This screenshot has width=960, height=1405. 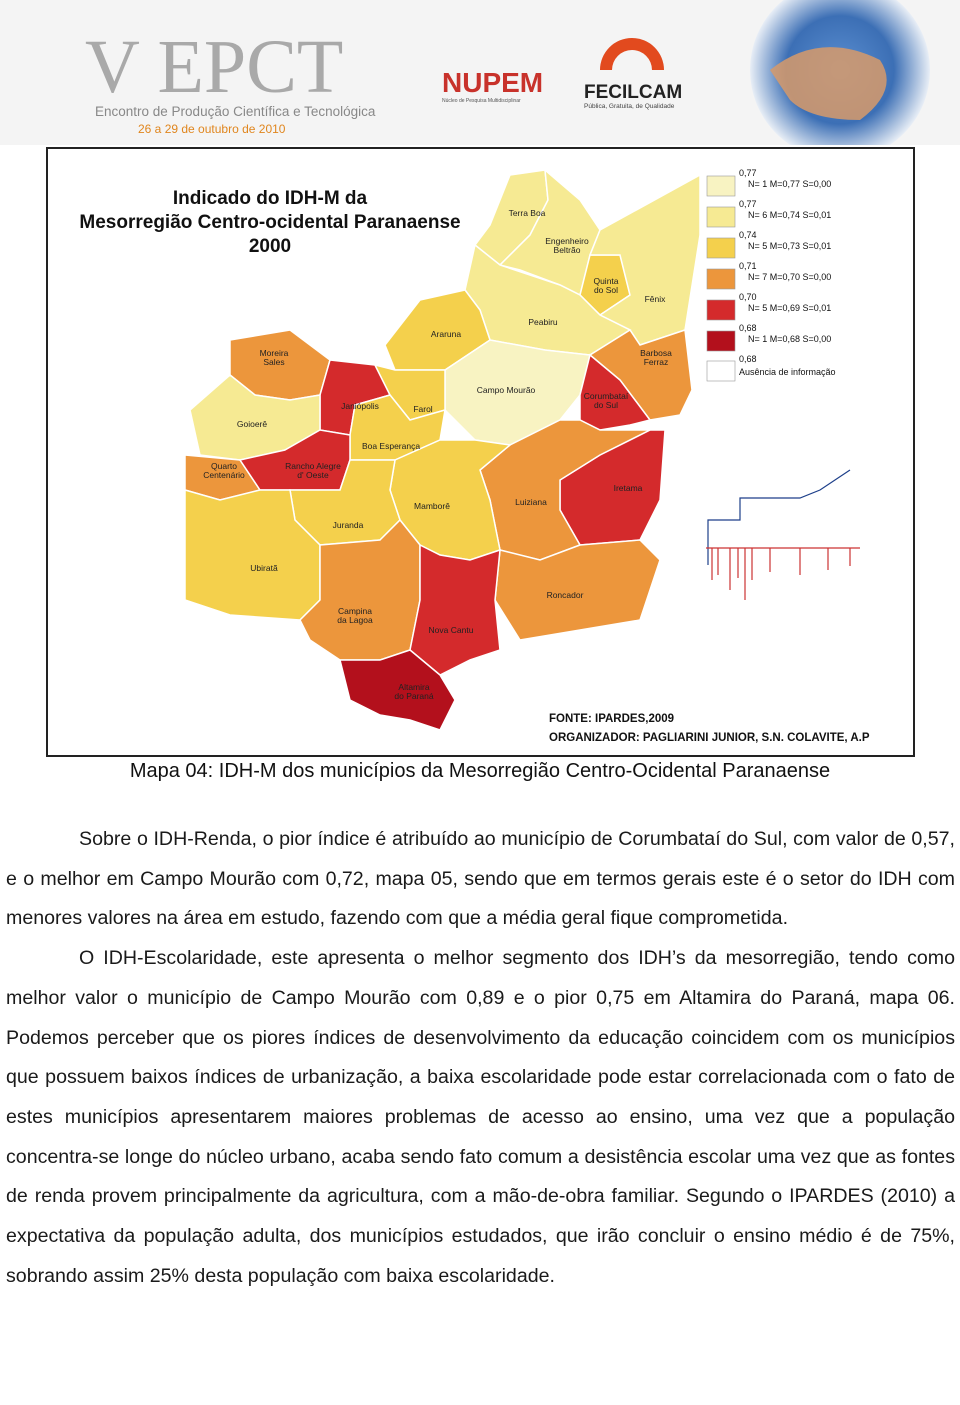 What do you see at coordinates (787, 372) in the screenshot?
I see `legend-no-data: Ausência de informação` at bounding box center [787, 372].